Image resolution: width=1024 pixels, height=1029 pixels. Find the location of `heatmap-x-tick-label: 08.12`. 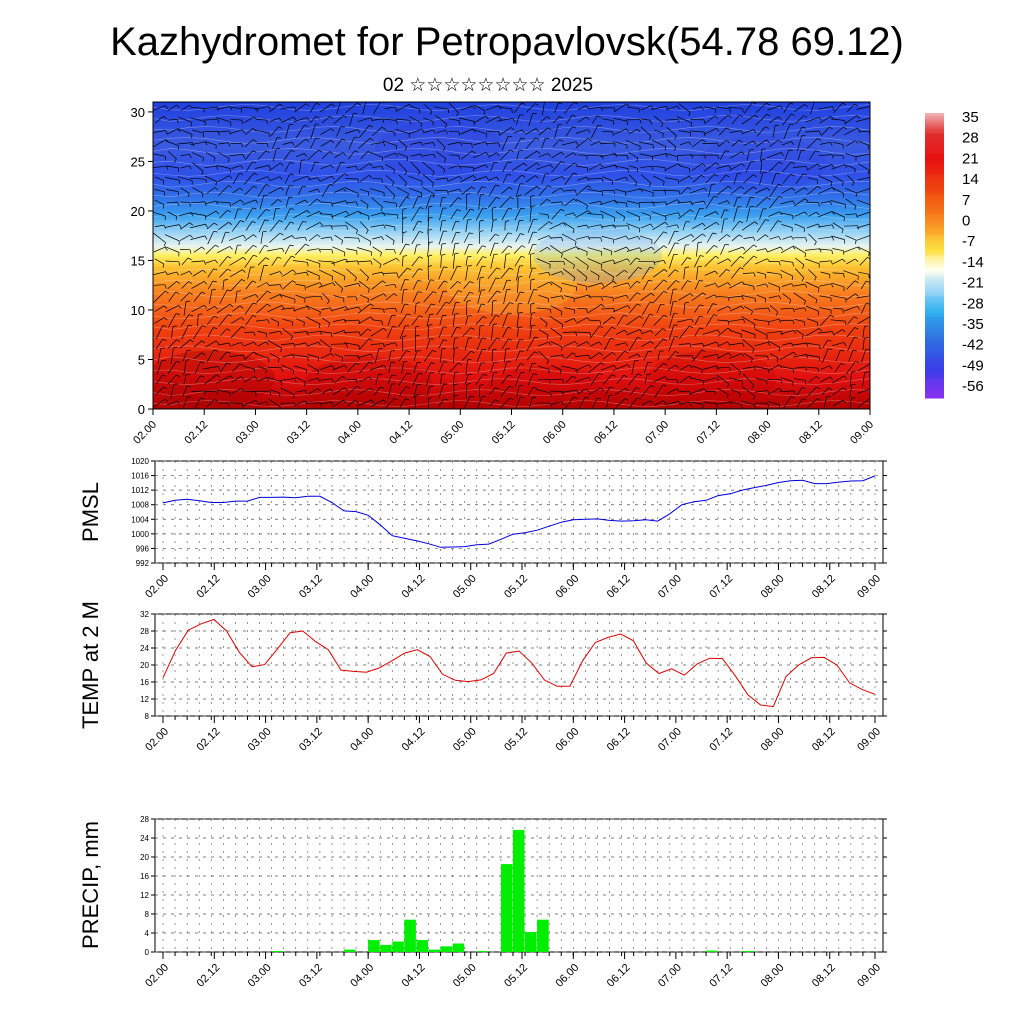

heatmap-x-tick-label: 08.12 is located at coordinates (811, 433).